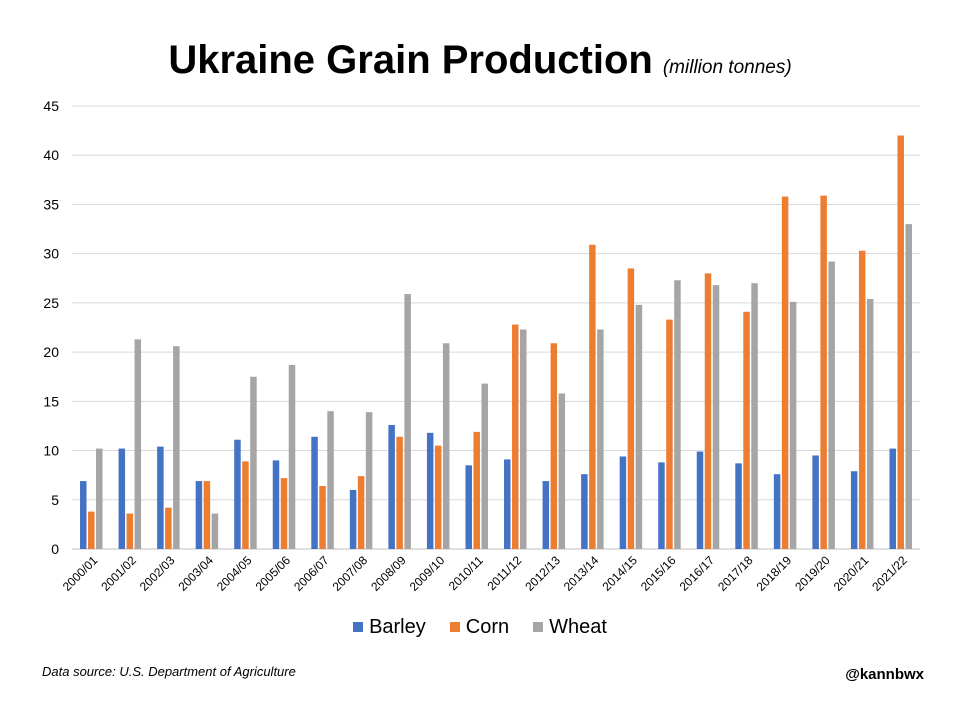  What do you see at coordinates (80, 573) in the screenshot?
I see `x-tick-label: 2000/01` at bounding box center [80, 573].